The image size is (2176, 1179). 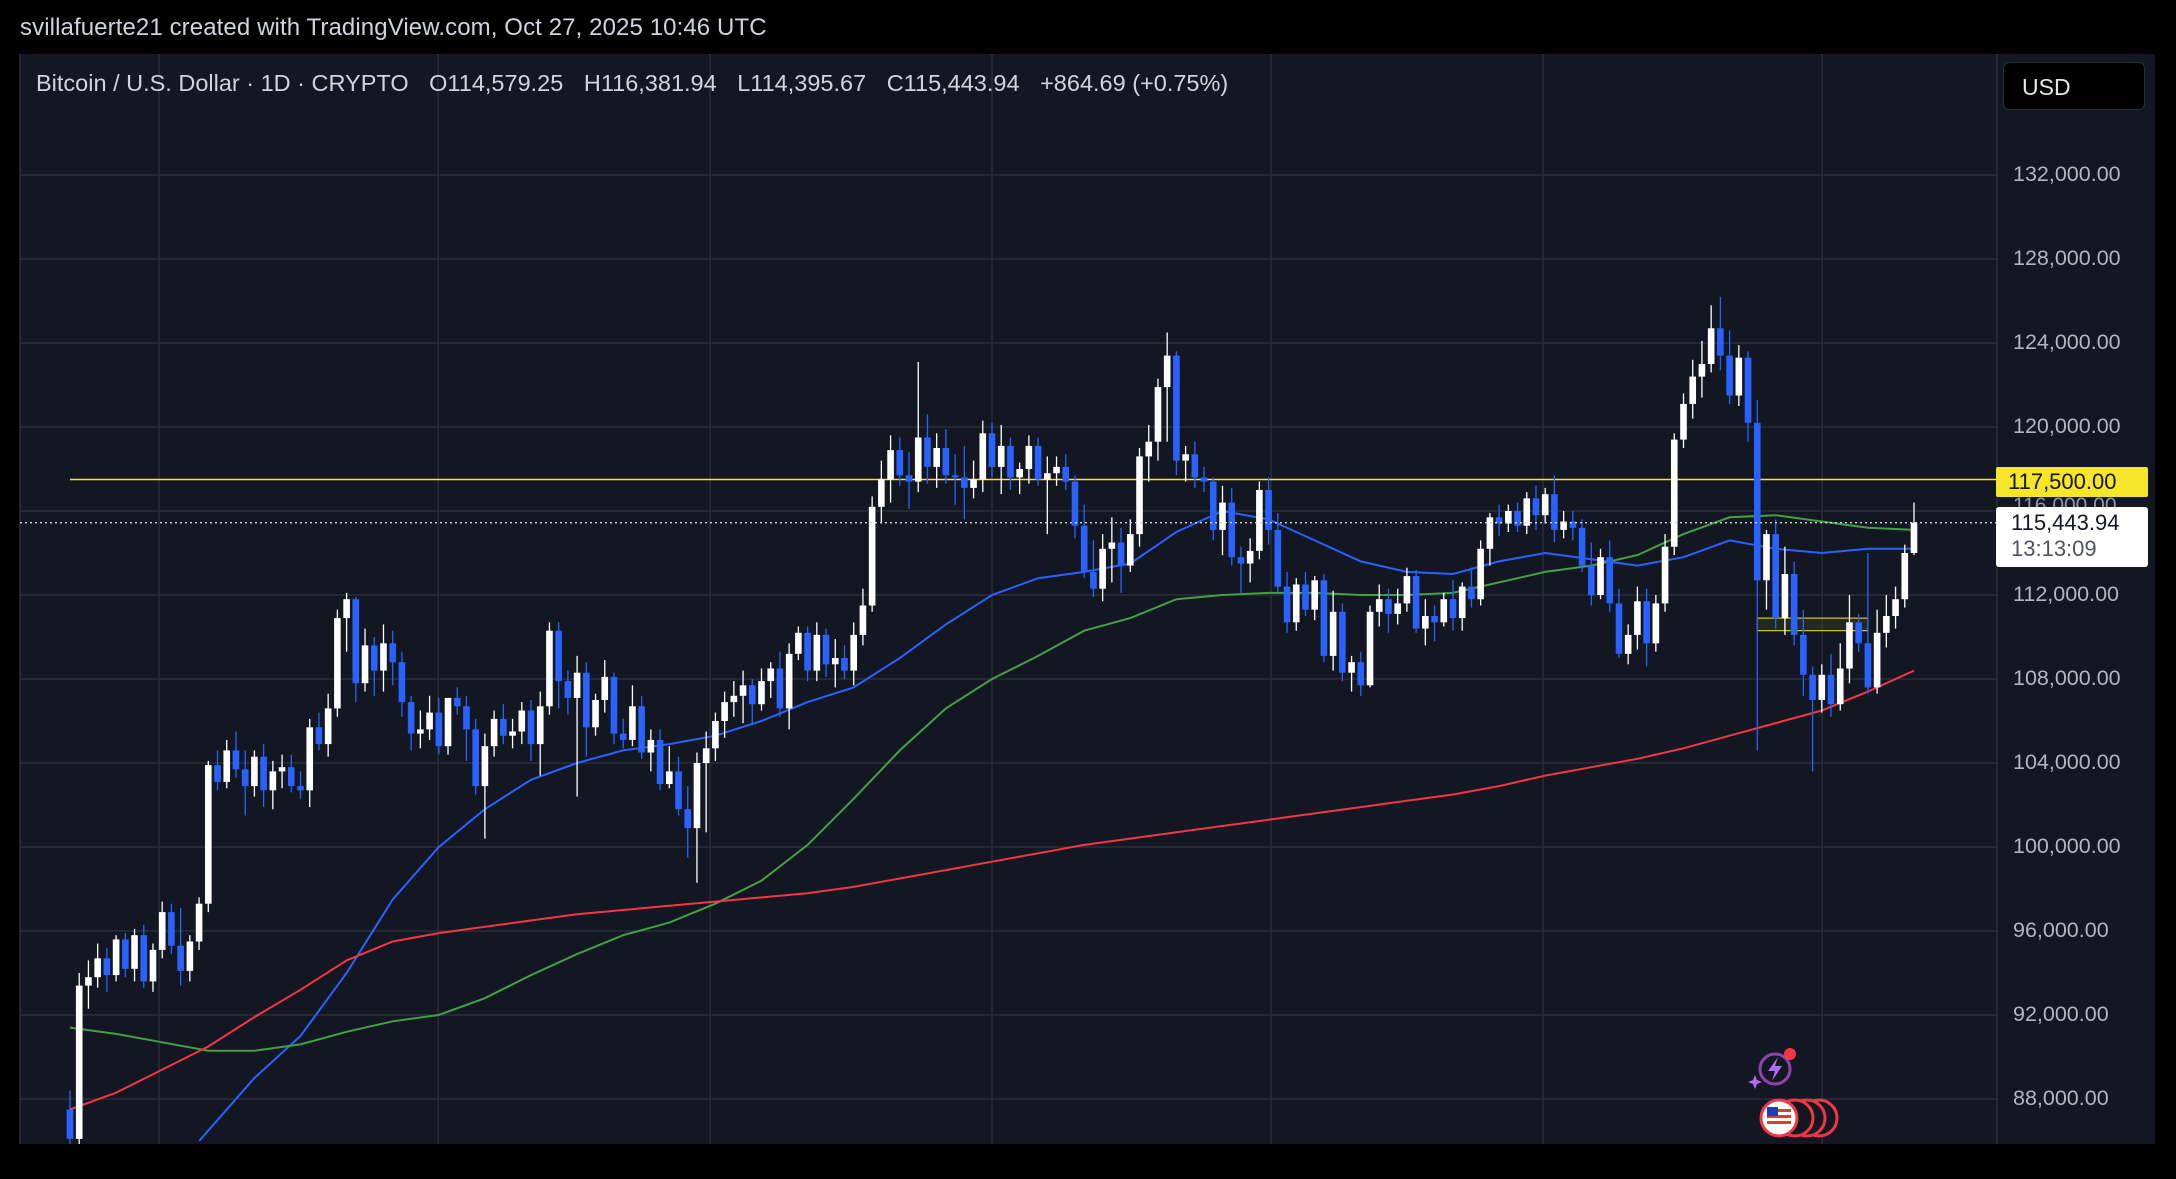 What do you see at coordinates (2061, 1098) in the screenshot?
I see `price-tick-label: 88,000.00` at bounding box center [2061, 1098].